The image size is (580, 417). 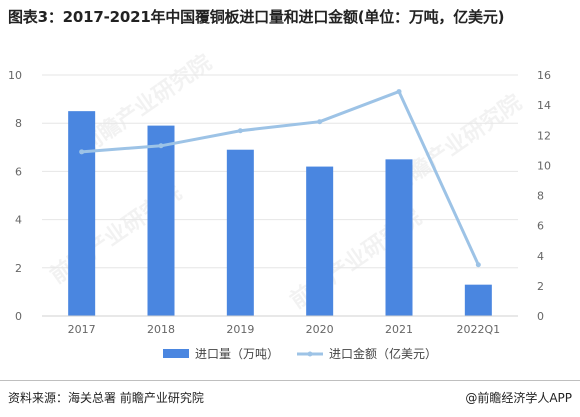 I want to click on bar-2021, so click(x=399, y=237).